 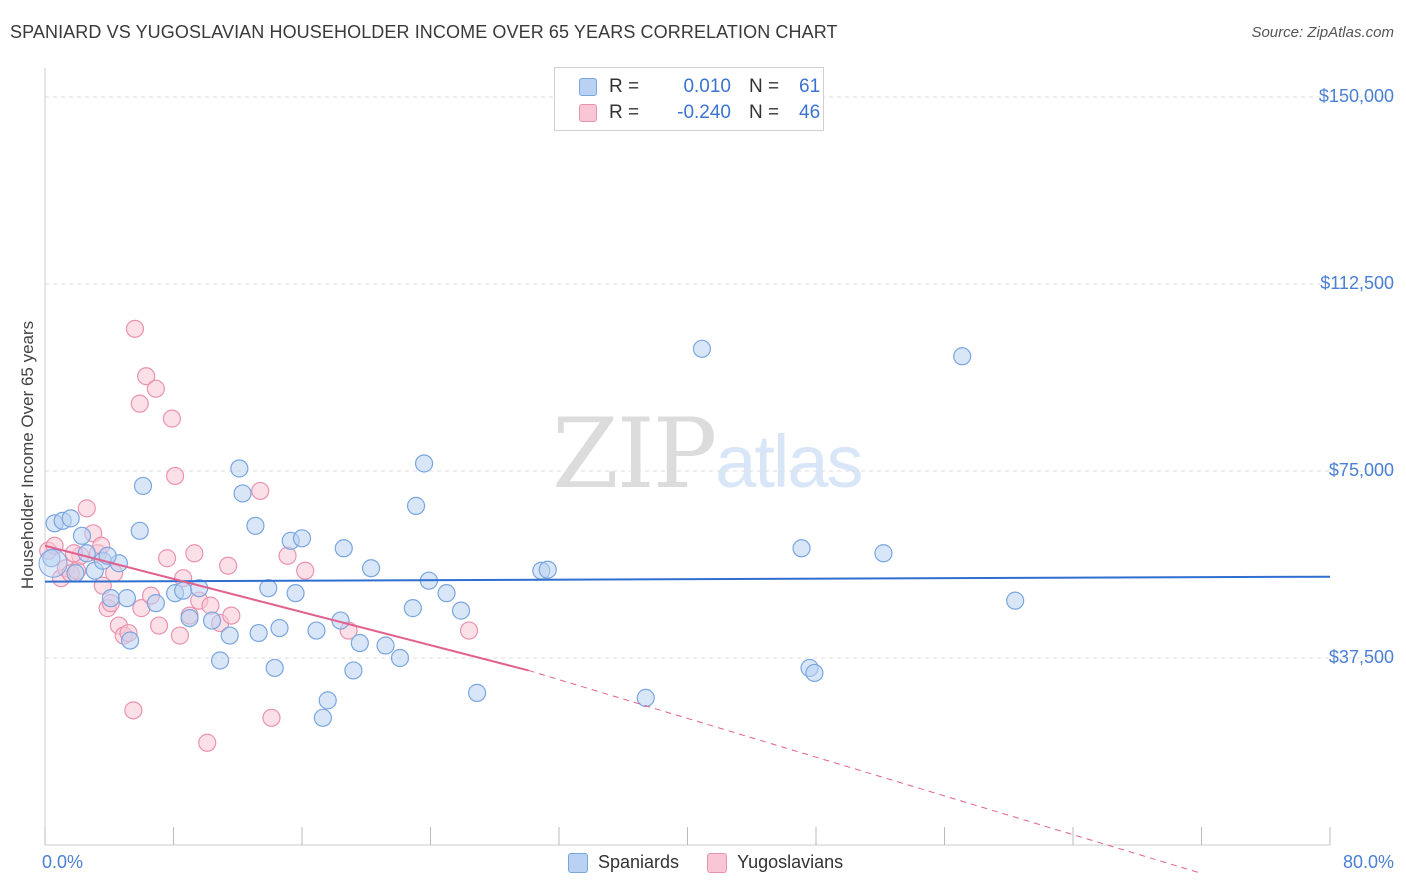 What do you see at coordinates (1357, 282) in the screenshot?
I see `y-tick-label: $112,500` at bounding box center [1357, 282].